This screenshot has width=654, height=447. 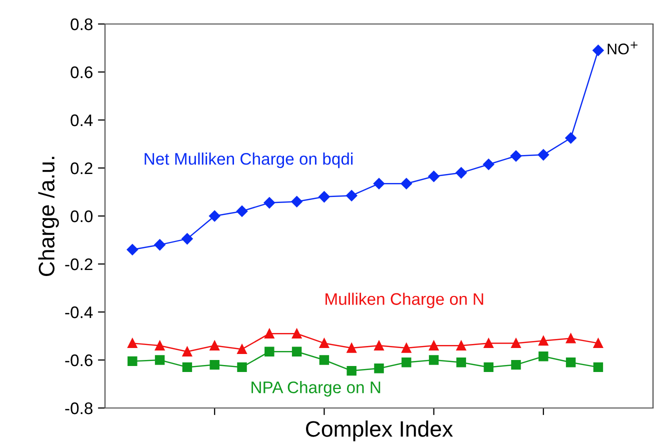 I want to click on y-tick-label: -0.6, so click(x=78, y=360).